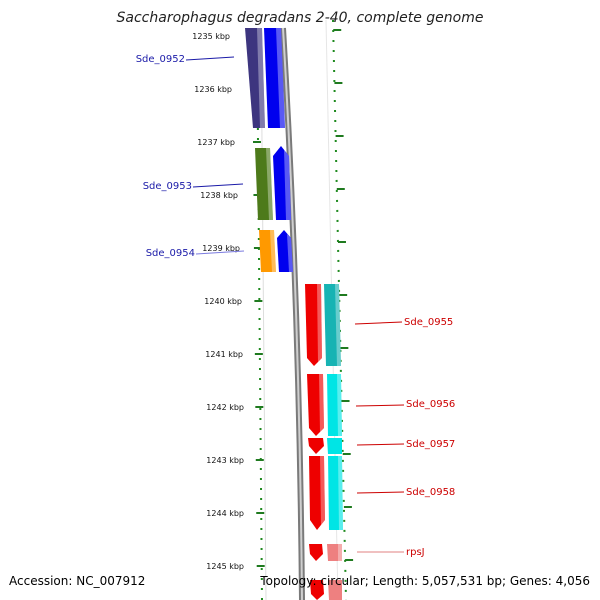 This screenshot has width=600, height=600. What do you see at coordinates (224, 354) in the screenshot?
I see `kbp-label: 1241 kbp` at bounding box center [224, 354].